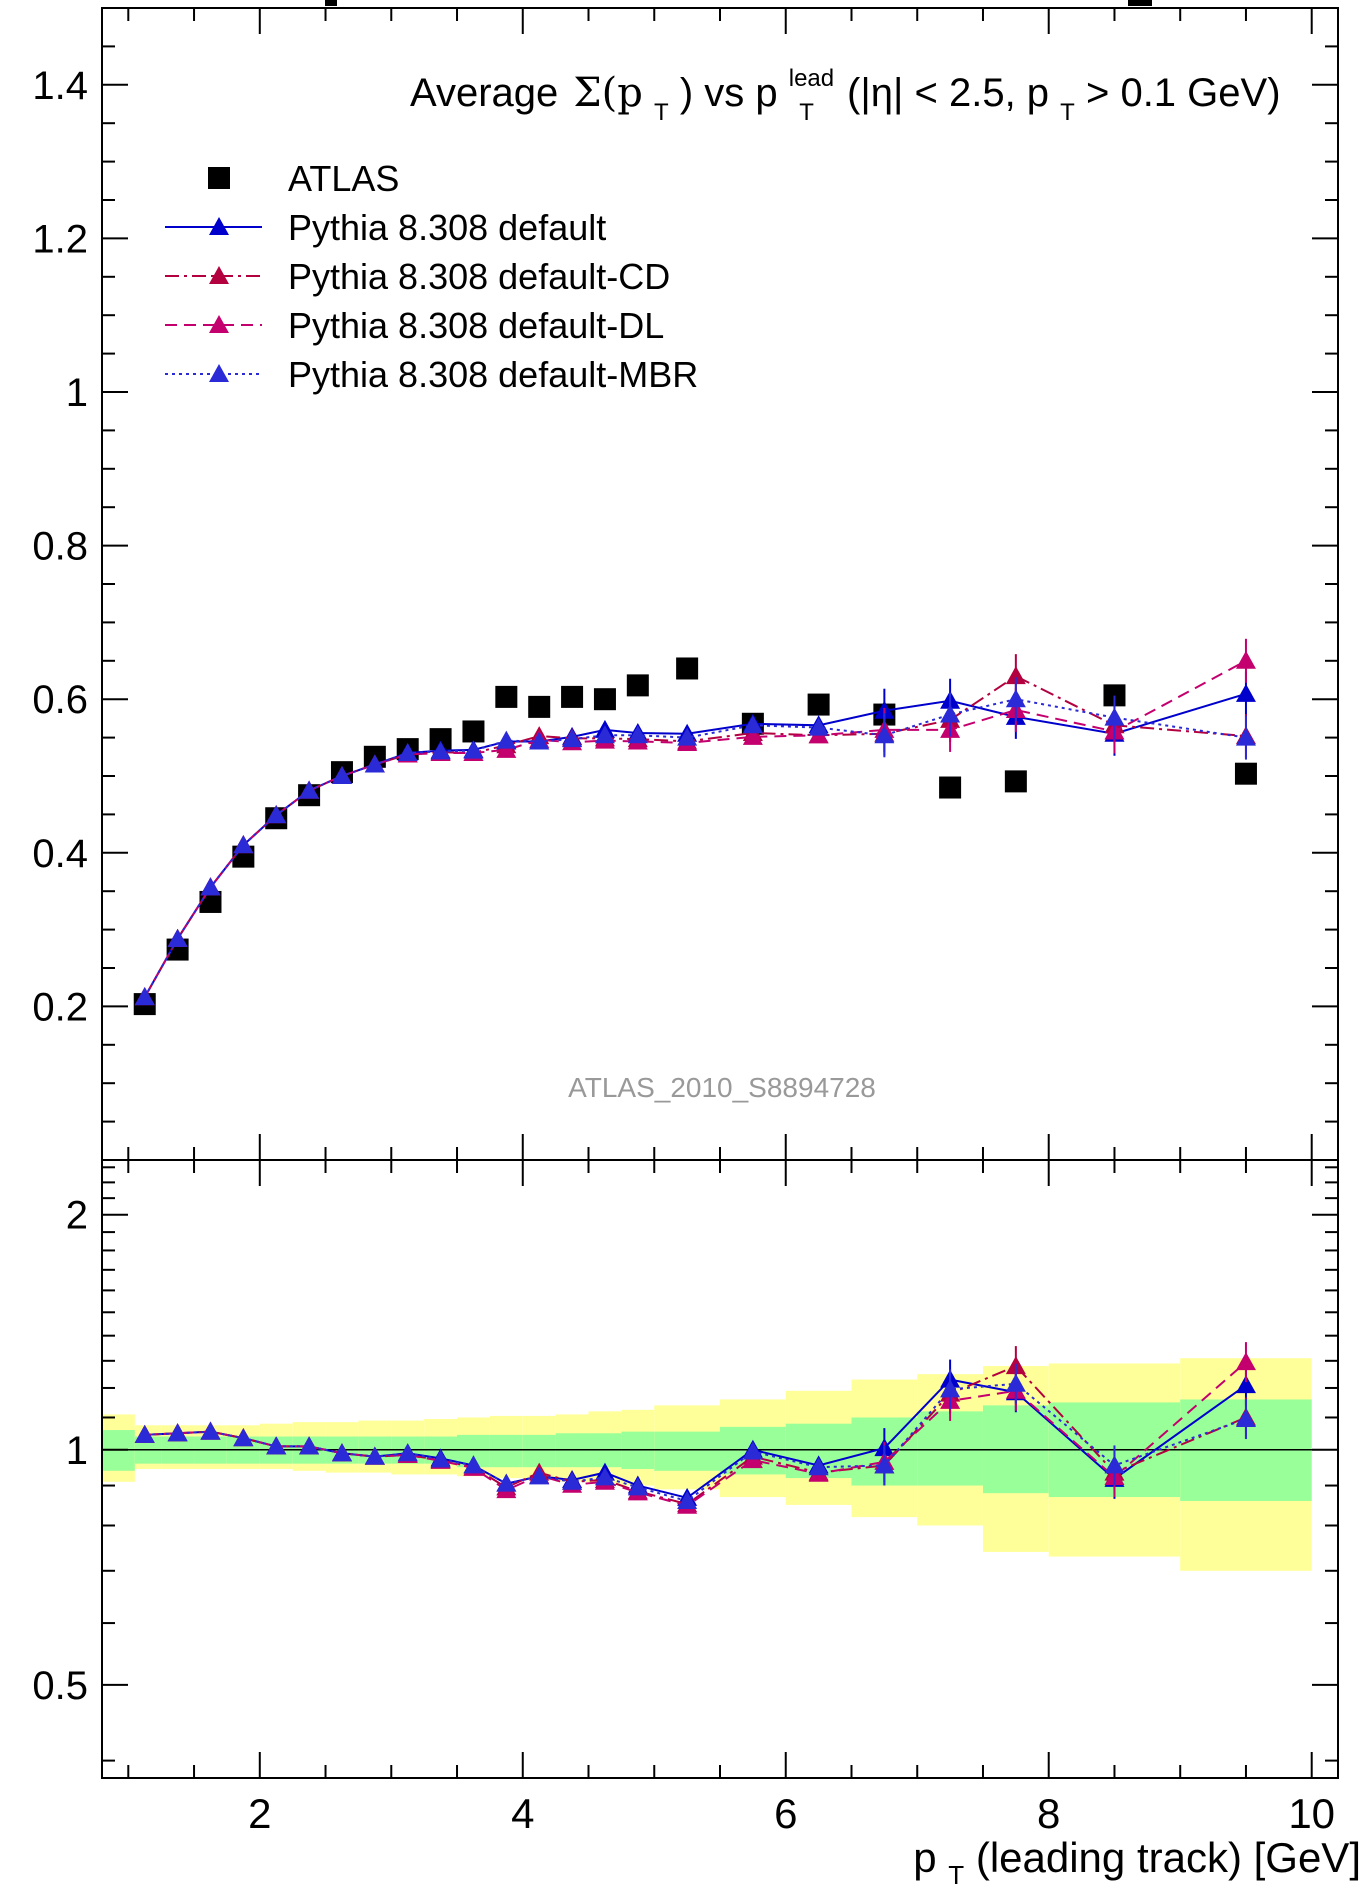 This screenshot has height=1888, width=1361. I want to click on ratio-series, so click(695, 1428).